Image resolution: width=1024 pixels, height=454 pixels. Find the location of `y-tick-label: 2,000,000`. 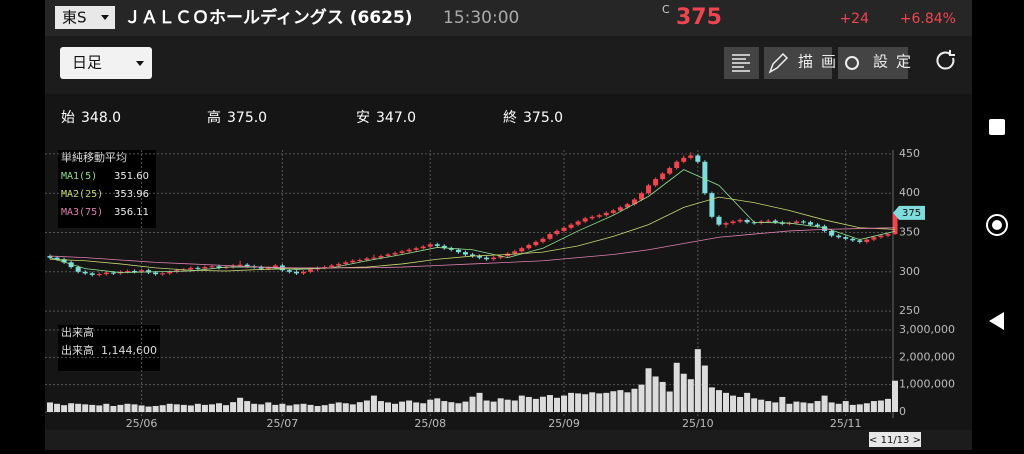

y-tick-label: 2,000,000 is located at coordinates (927, 356).